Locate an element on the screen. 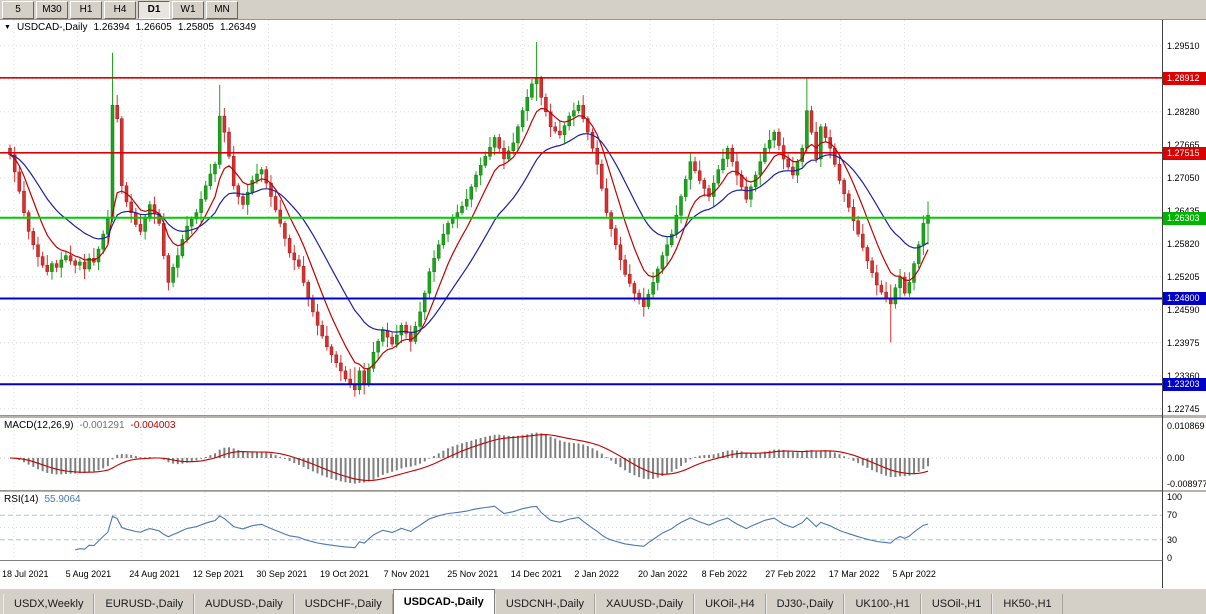 This screenshot has width=1206, height=614. date-label: 18 Jul 2021 is located at coordinates (25, 574).